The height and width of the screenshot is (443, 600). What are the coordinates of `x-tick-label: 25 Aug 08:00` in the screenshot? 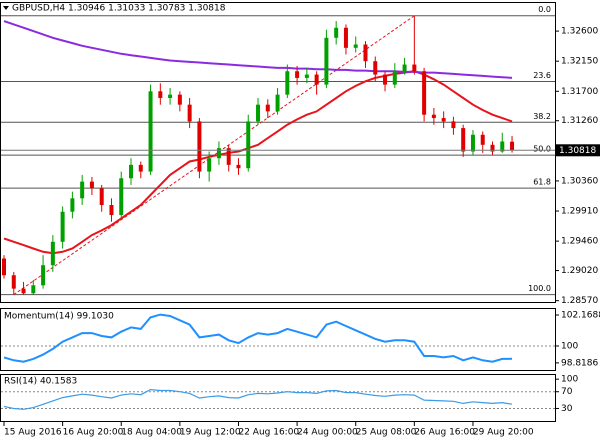 It's located at (386, 433).